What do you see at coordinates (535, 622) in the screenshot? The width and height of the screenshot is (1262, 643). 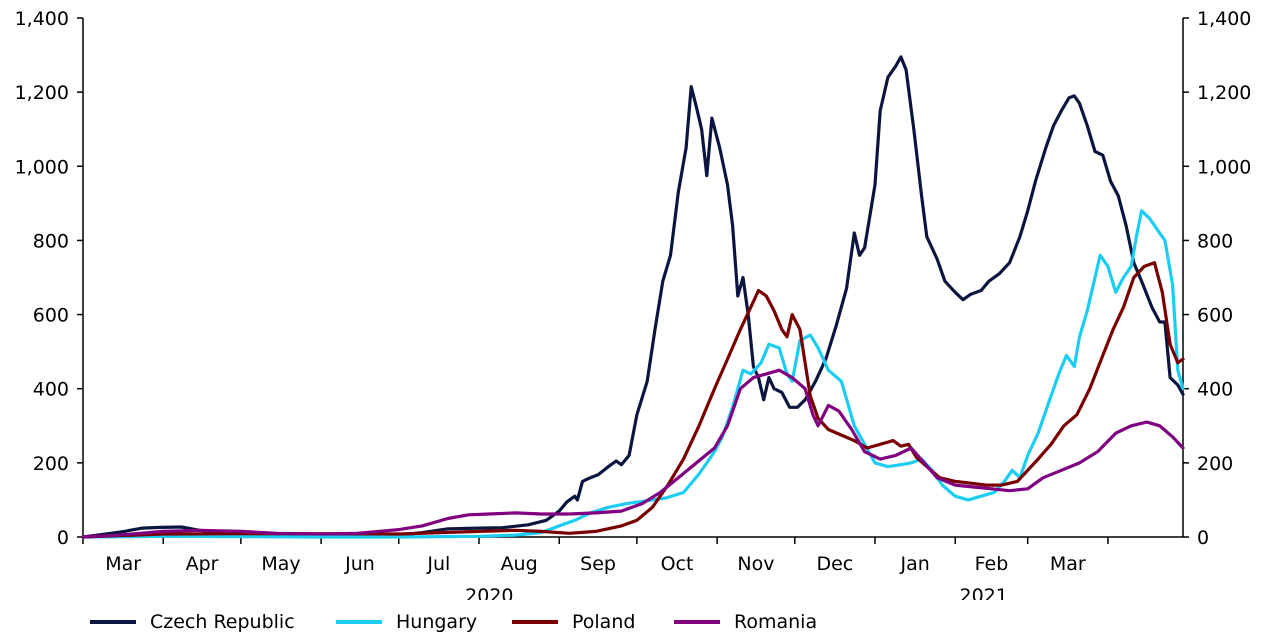 I see `legend-swatch-poland` at bounding box center [535, 622].